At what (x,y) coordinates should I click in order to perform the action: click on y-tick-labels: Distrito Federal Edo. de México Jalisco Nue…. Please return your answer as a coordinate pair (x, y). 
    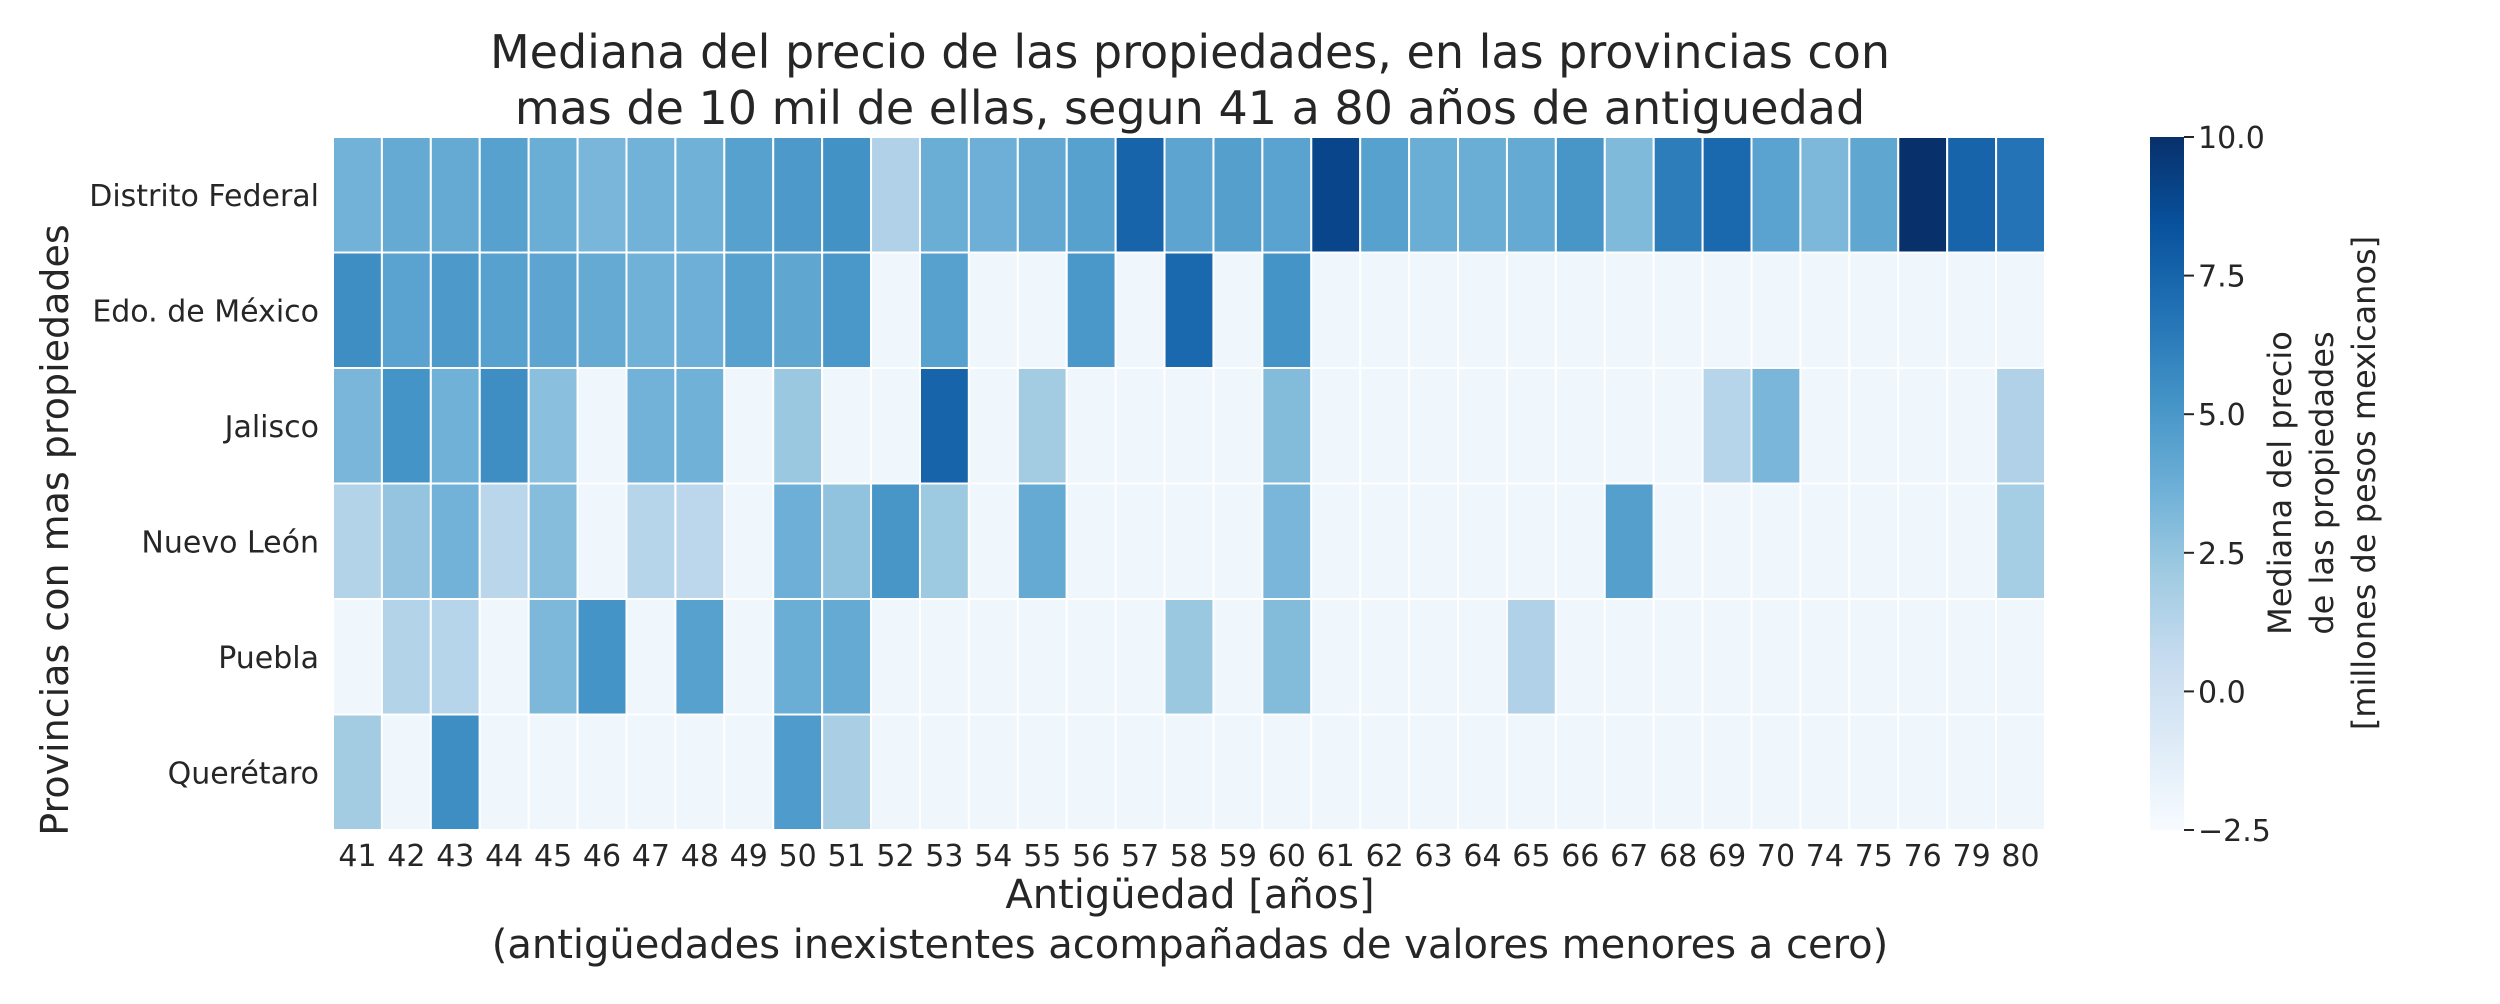
    Looking at the image, I should click on (204, 485).